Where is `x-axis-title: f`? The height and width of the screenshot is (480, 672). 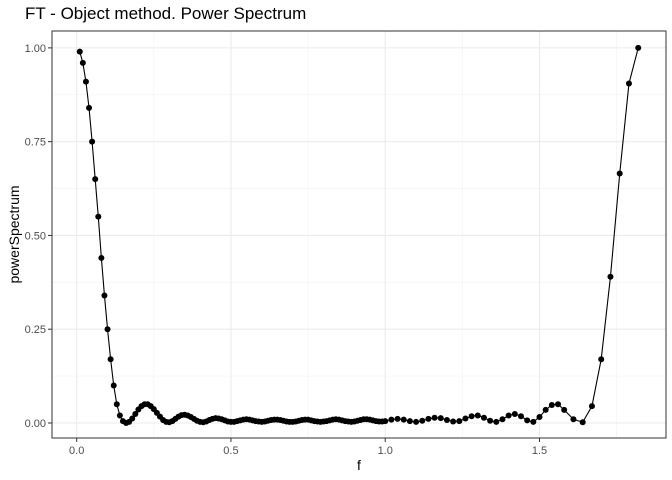 x-axis-title: f is located at coordinates (359, 465).